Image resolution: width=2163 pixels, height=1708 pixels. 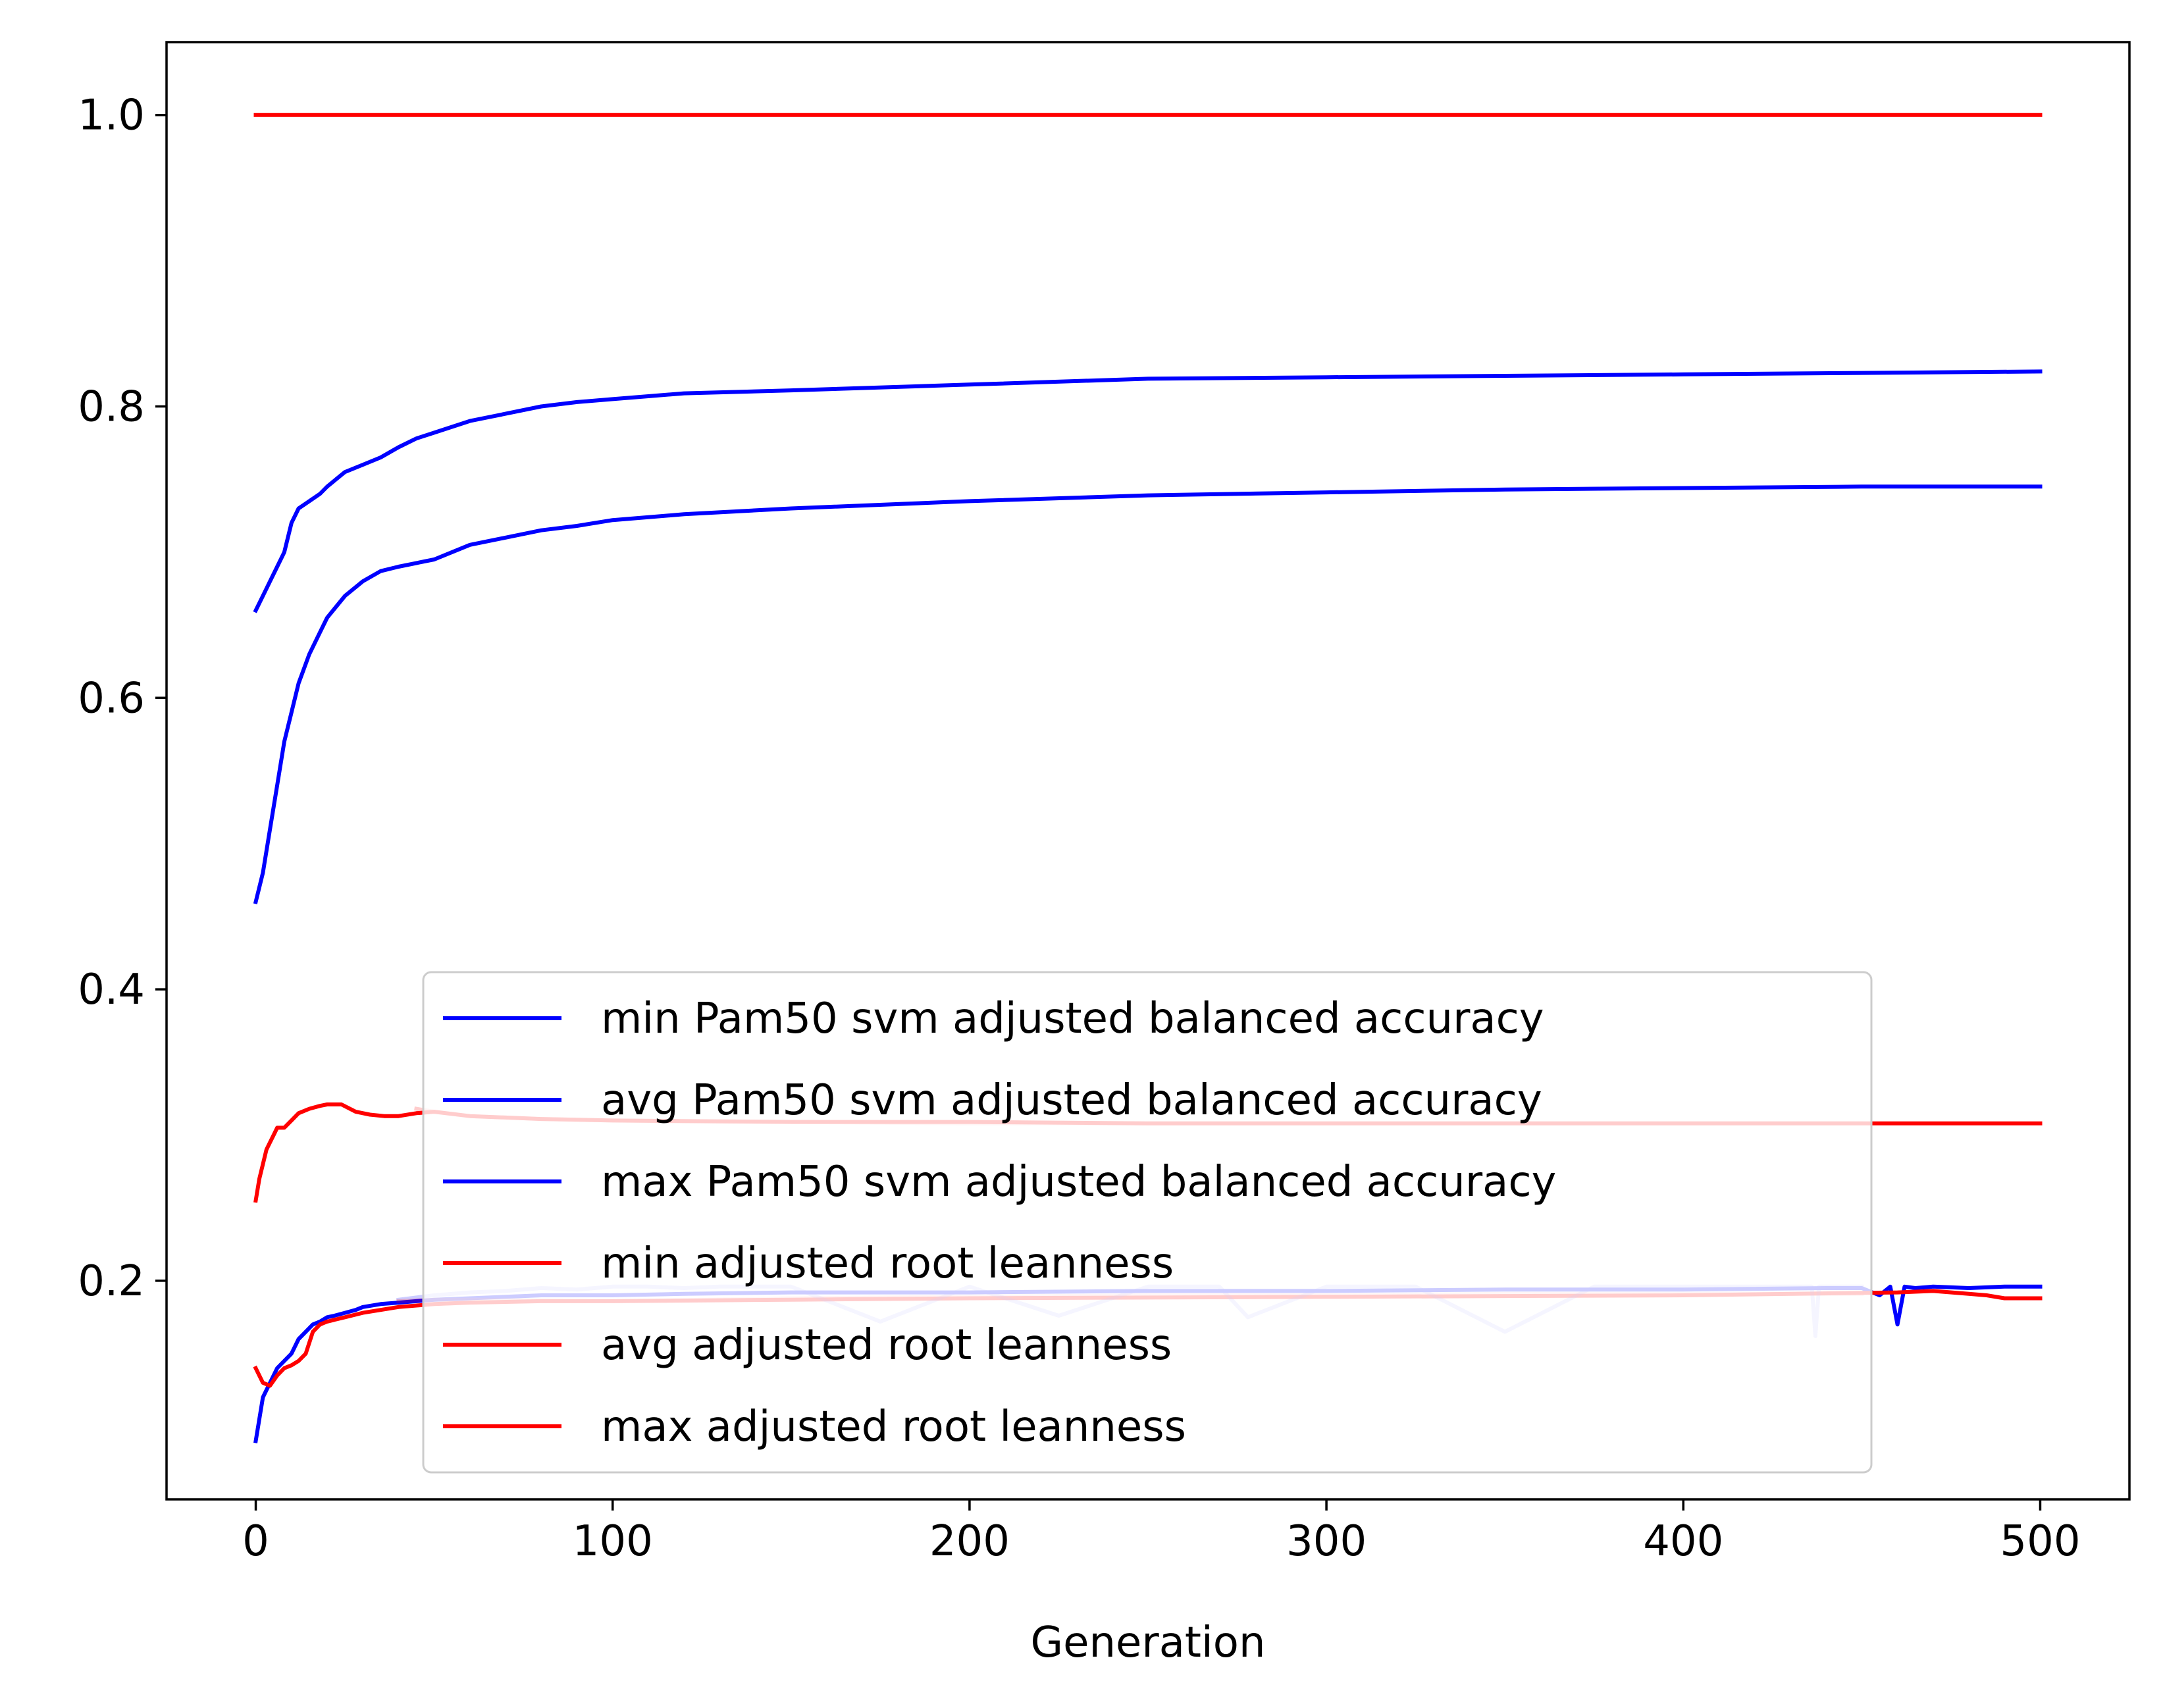 I want to click on series-line-max-pam50-svm-adjusted-balanced-accuracy, so click(x=1148, y=491).